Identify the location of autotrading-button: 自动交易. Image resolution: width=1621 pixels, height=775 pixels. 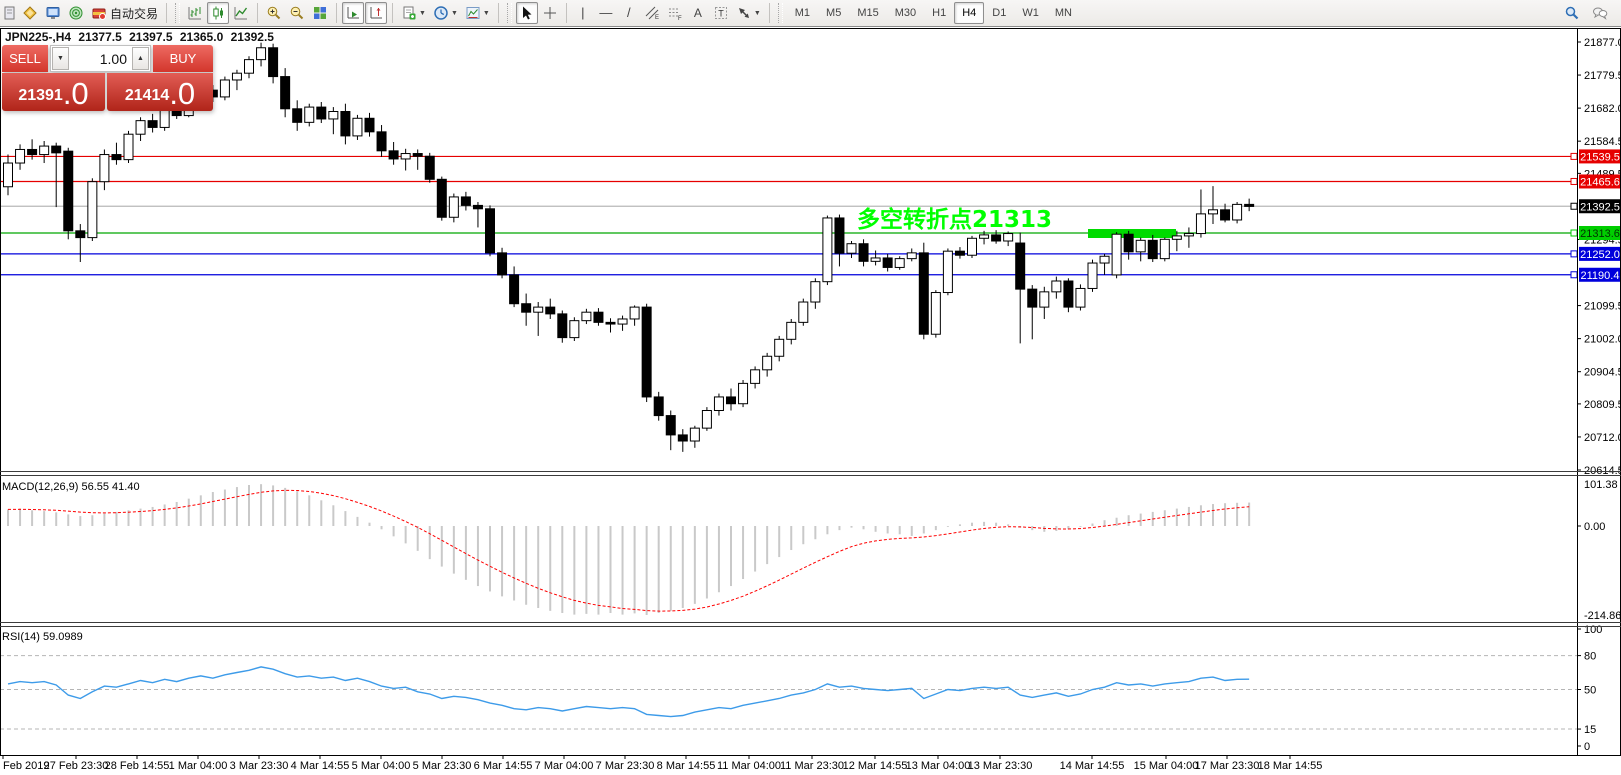
(124, 13).